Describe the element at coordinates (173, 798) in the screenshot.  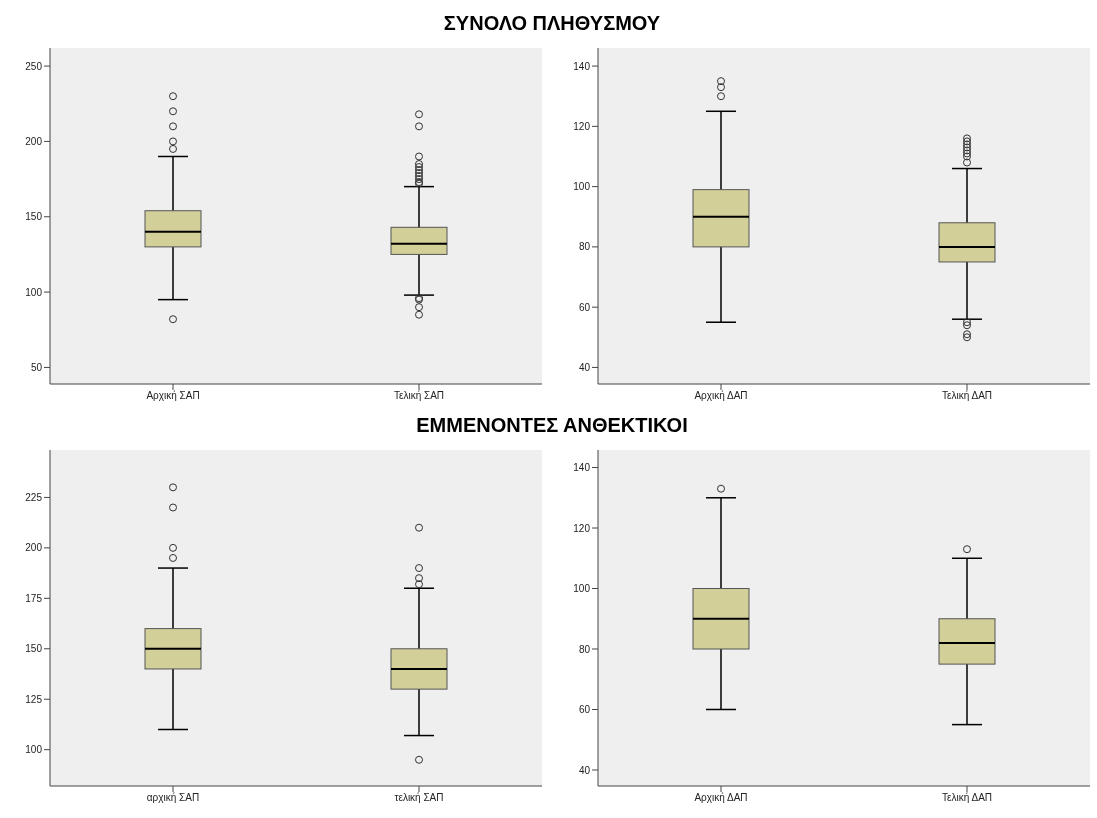
I see `x-tick-label: αρχική ΣΑΠ` at that location.